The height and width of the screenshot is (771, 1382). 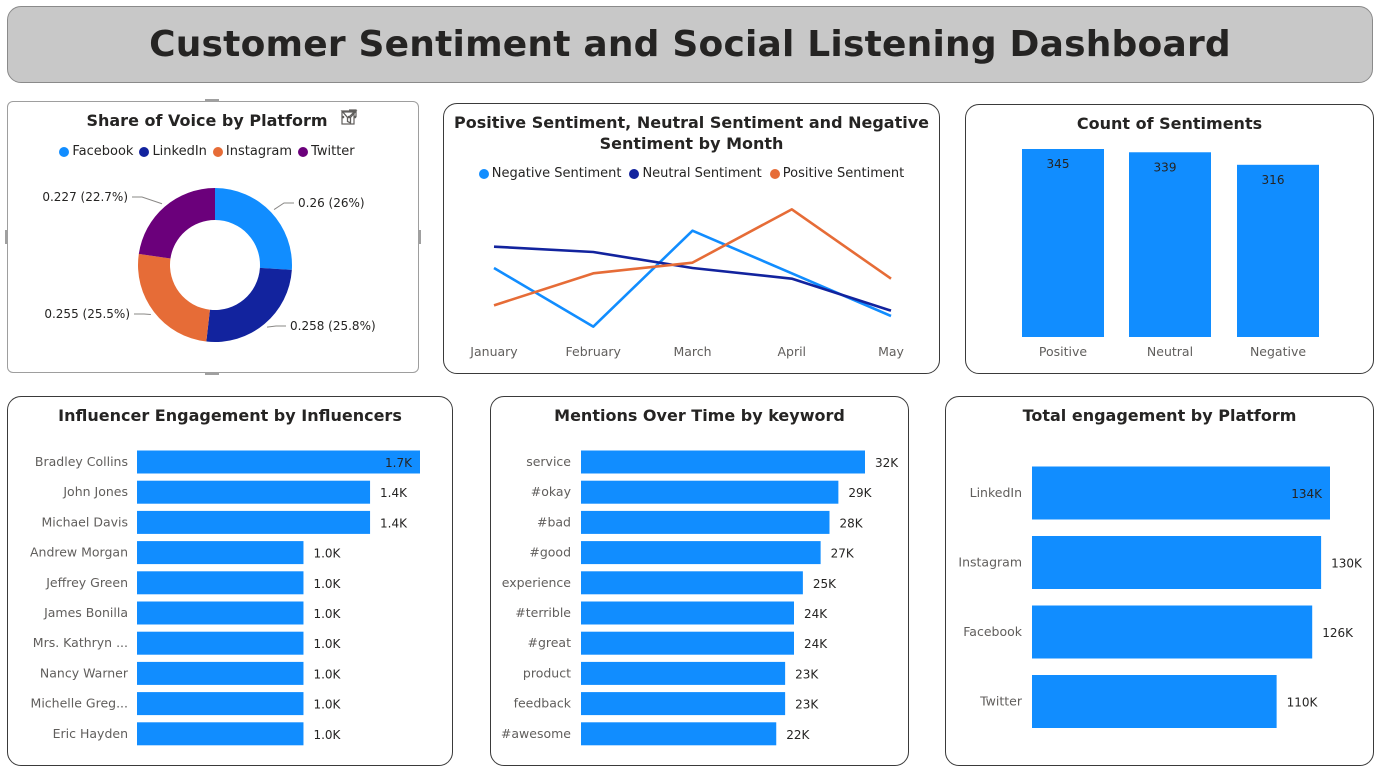 What do you see at coordinates (103, 151) in the screenshot?
I see `legend-label: Facebook` at bounding box center [103, 151].